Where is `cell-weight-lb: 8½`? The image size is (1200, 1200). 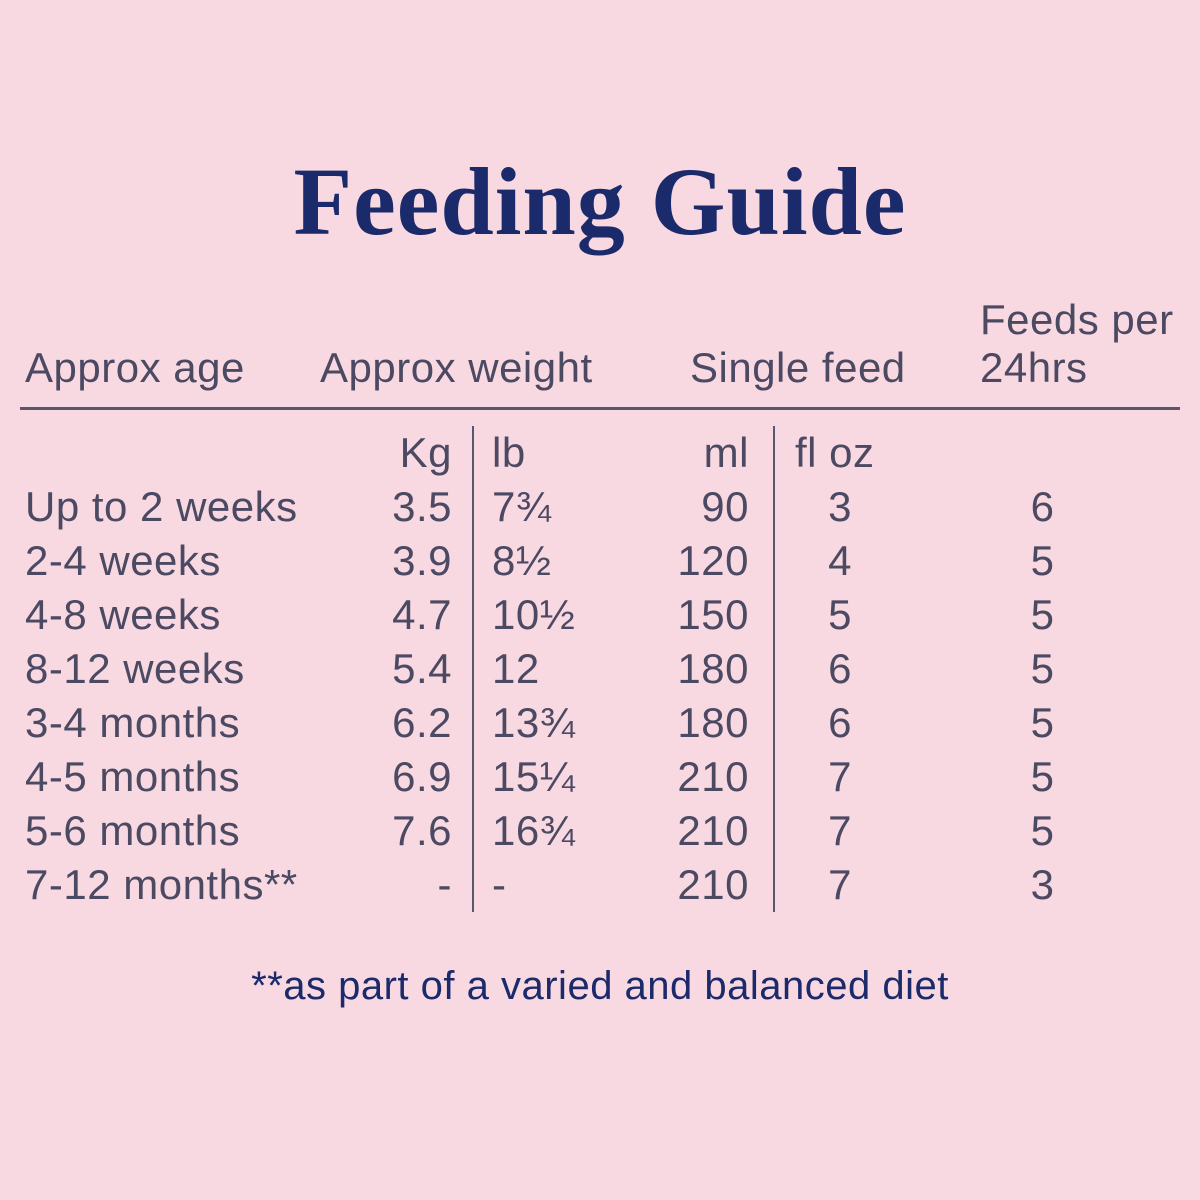 cell-weight-lb: 8½ is located at coordinates (556, 560).